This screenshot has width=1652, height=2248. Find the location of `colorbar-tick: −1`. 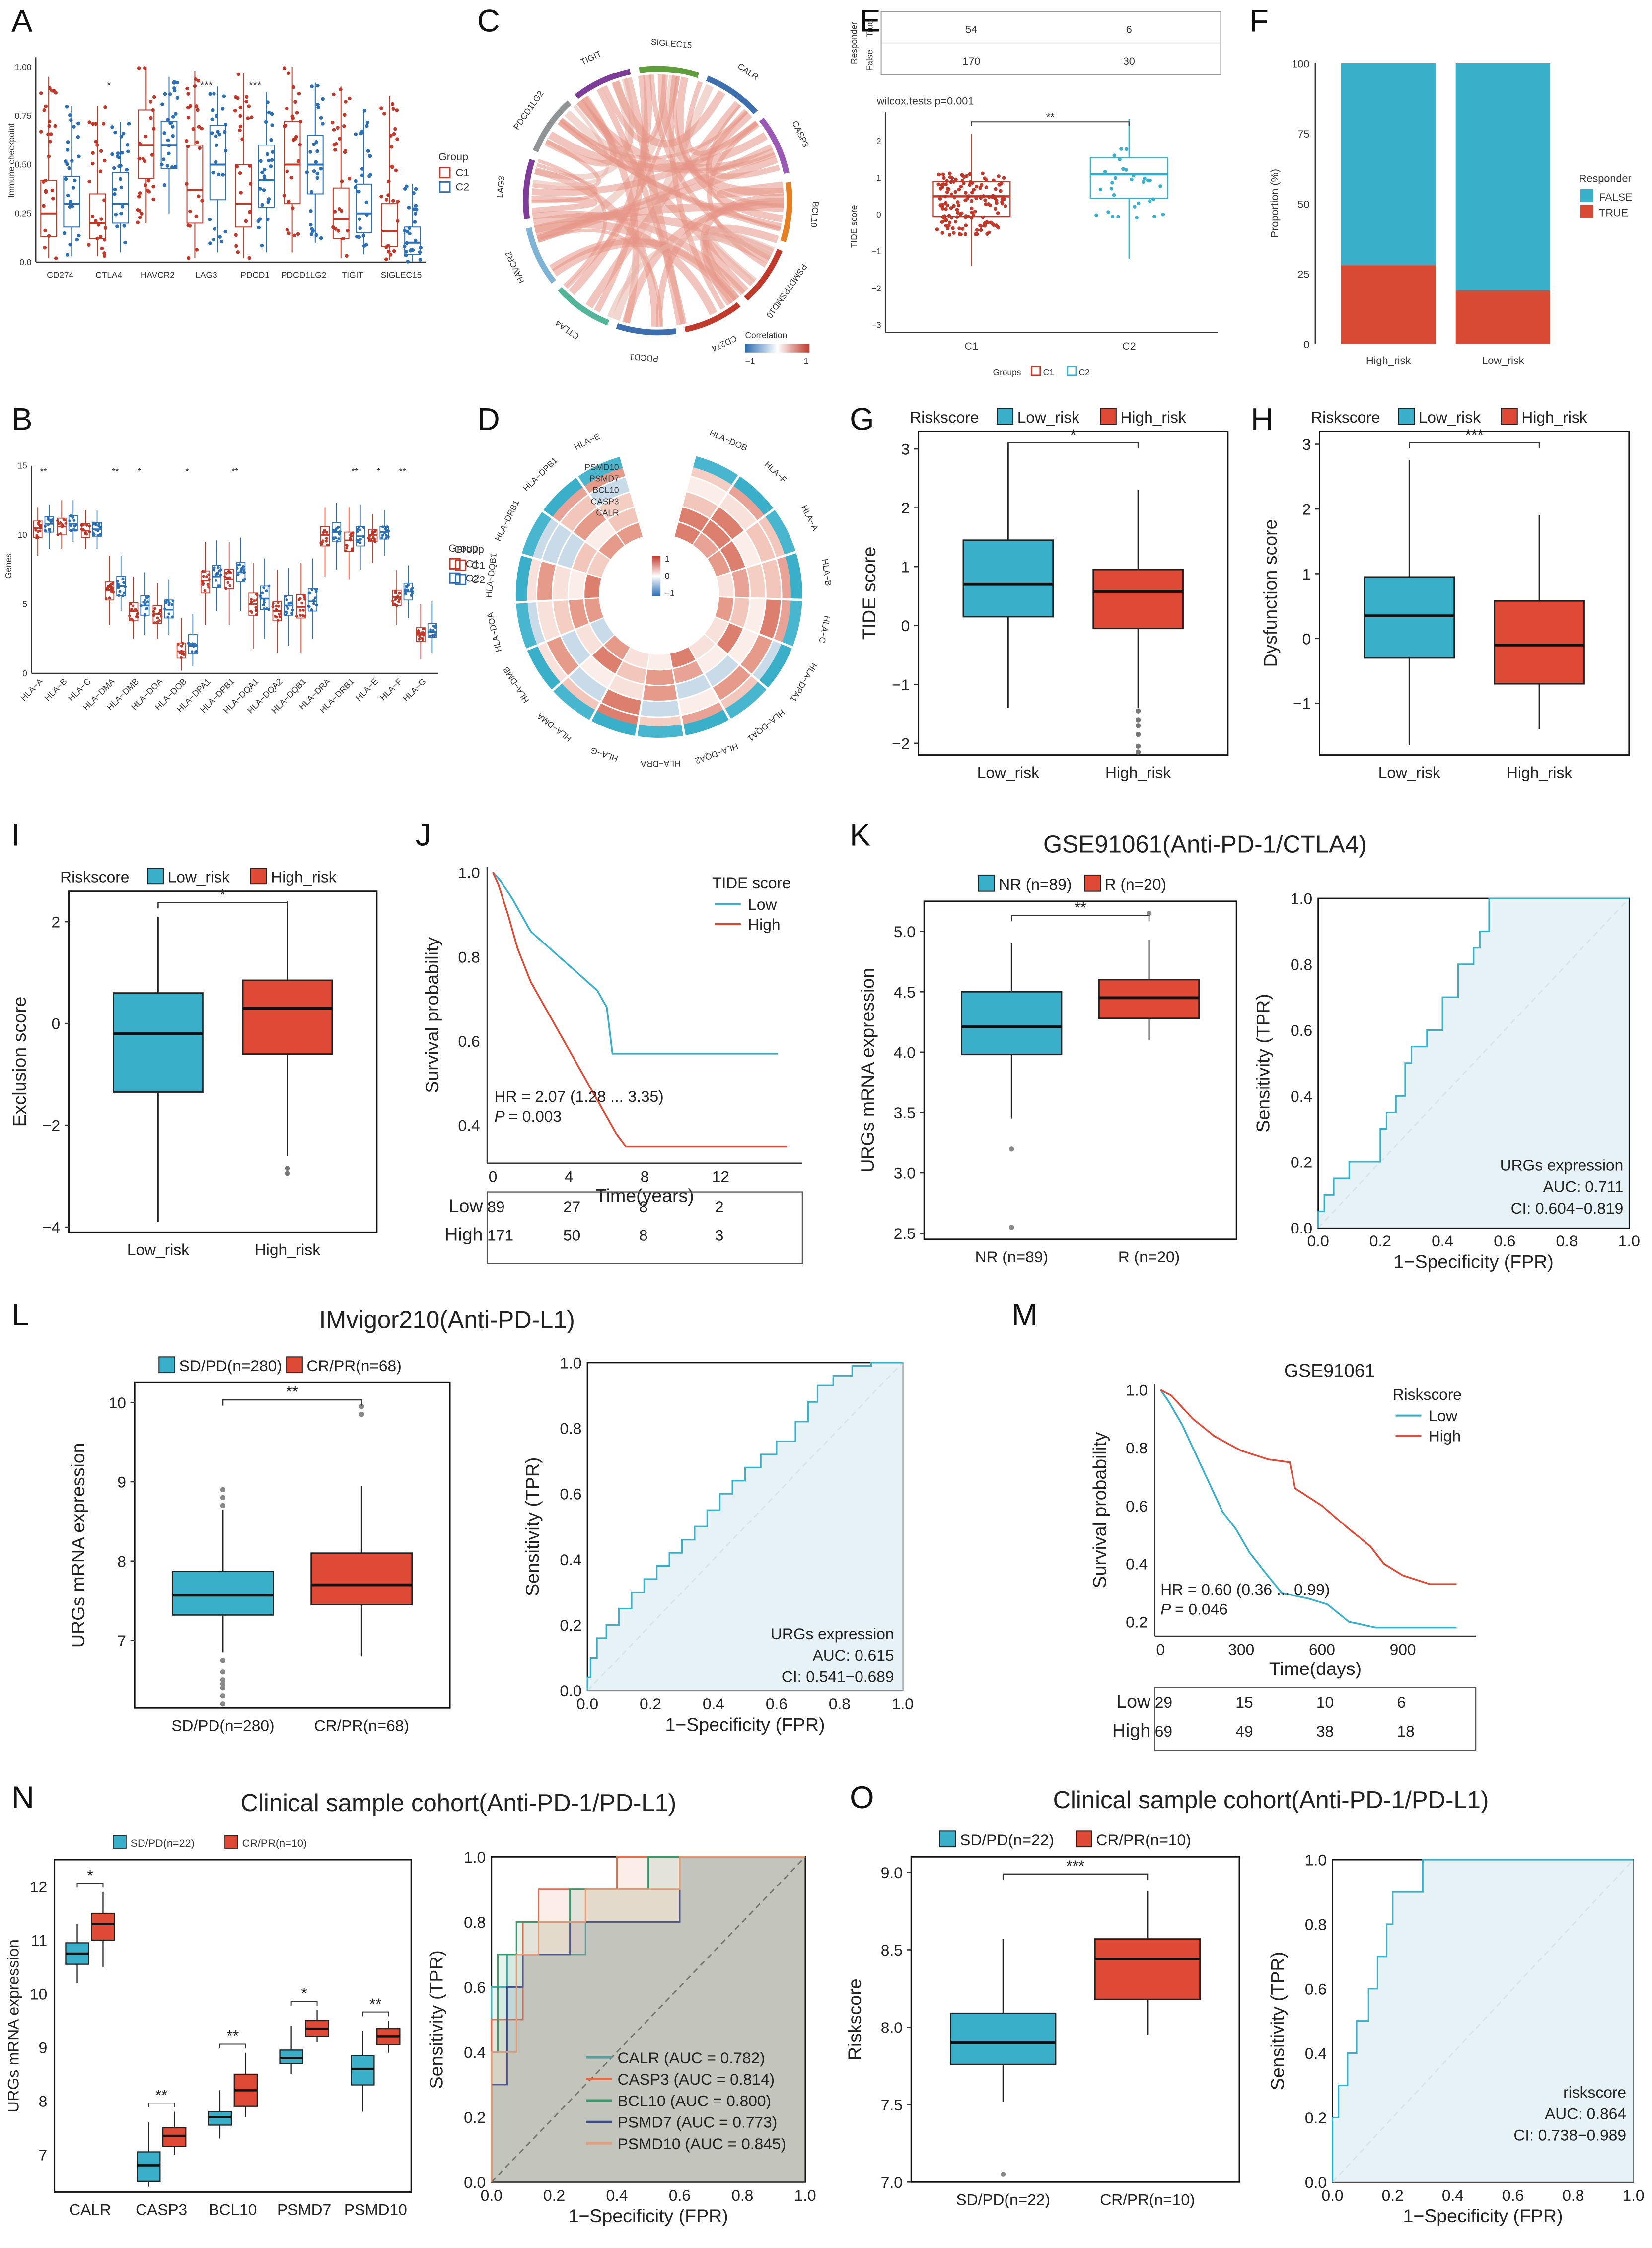

colorbar-tick: −1 is located at coordinates (750, 361).